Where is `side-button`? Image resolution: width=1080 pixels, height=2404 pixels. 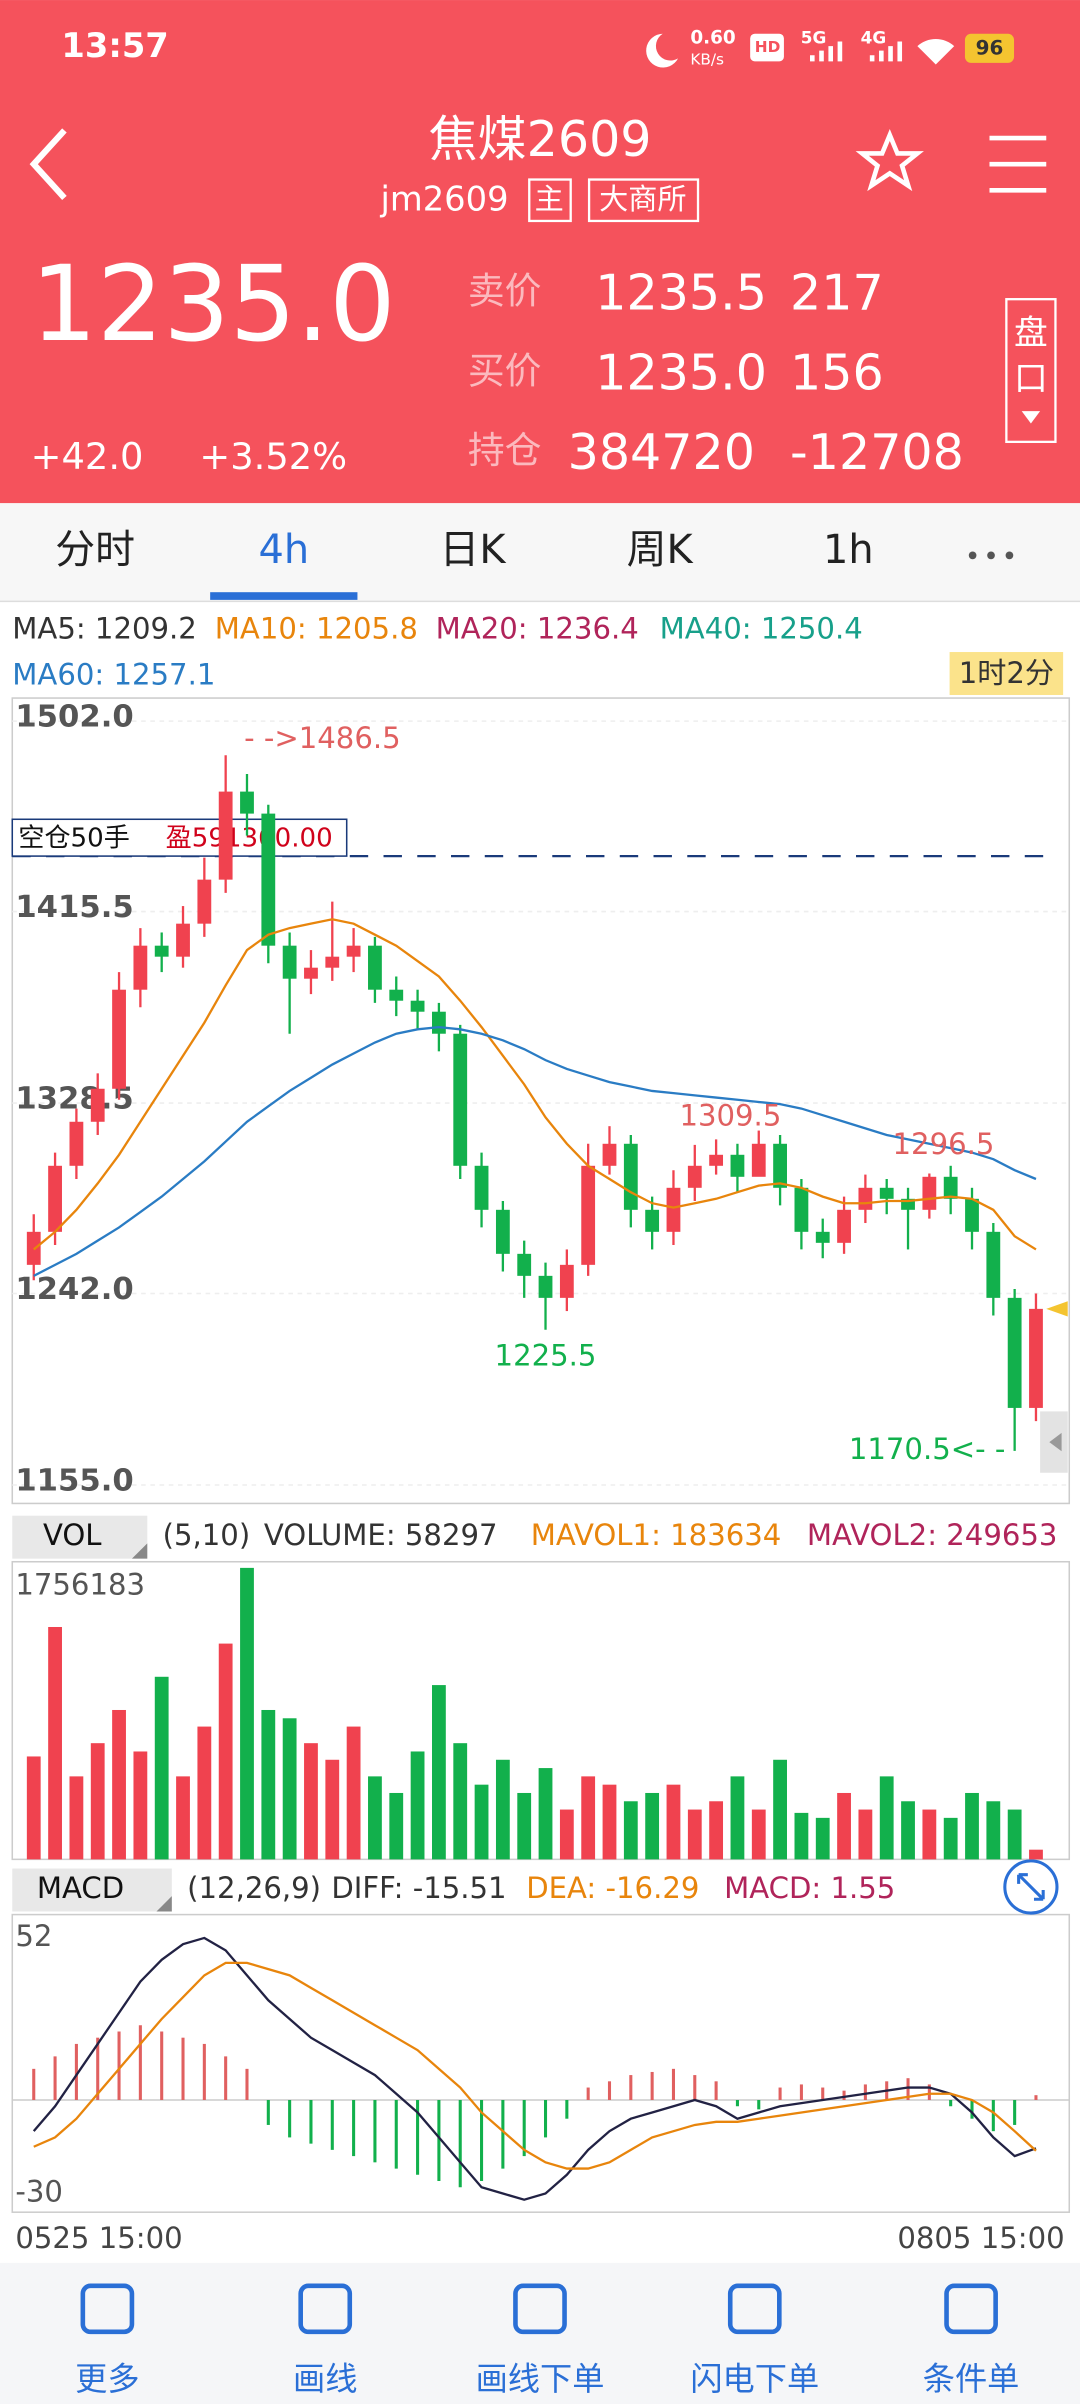
side-button is located at coordinates (1031, 371).